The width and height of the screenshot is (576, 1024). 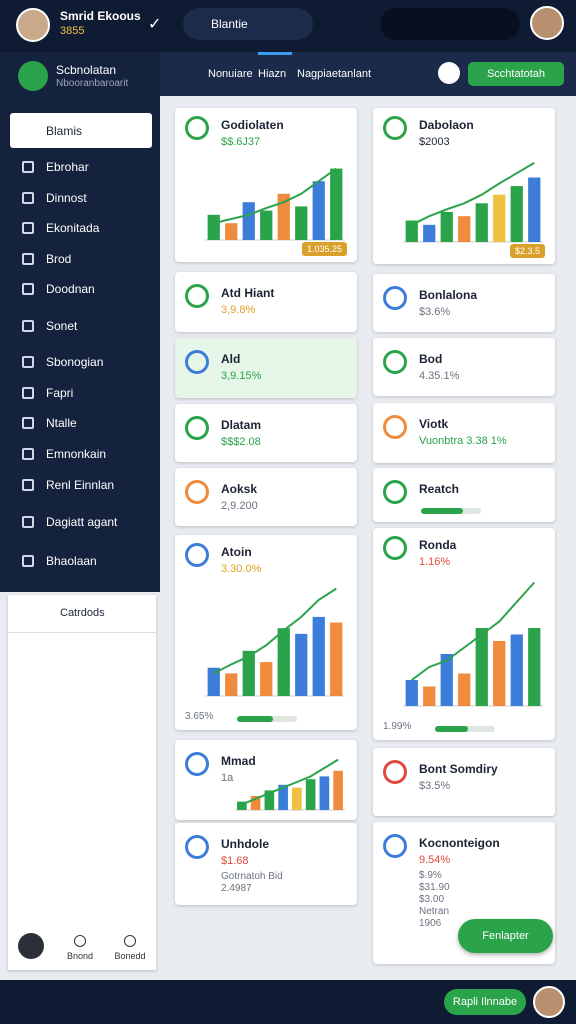 What do you see at coordinates (547, 23) in the screenshot?
I see `avatar-right` at bounding box center [547, 23].